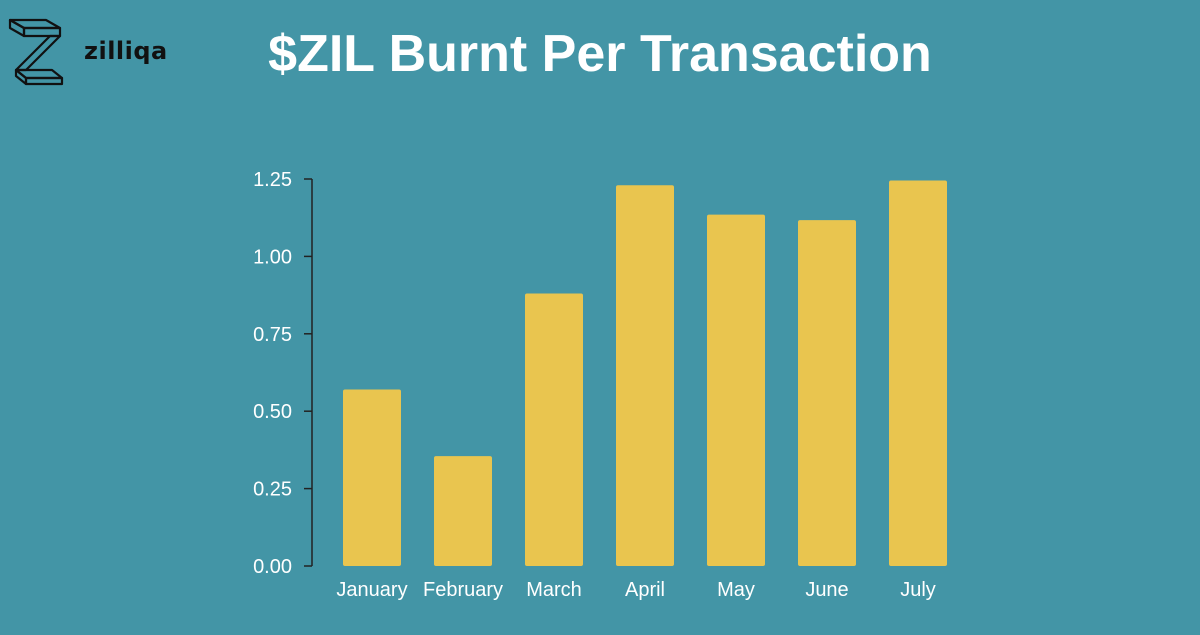 This screenshot has height=635, width=1200. I want to click on bar-february, so click(463, 511).